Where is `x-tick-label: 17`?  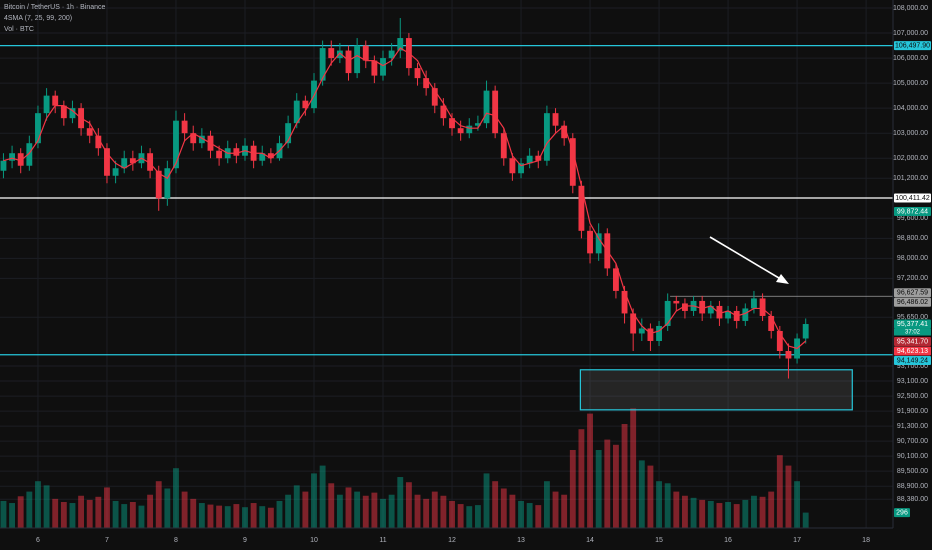 x-tick-label: 17 is located at coordinates (797, 540).